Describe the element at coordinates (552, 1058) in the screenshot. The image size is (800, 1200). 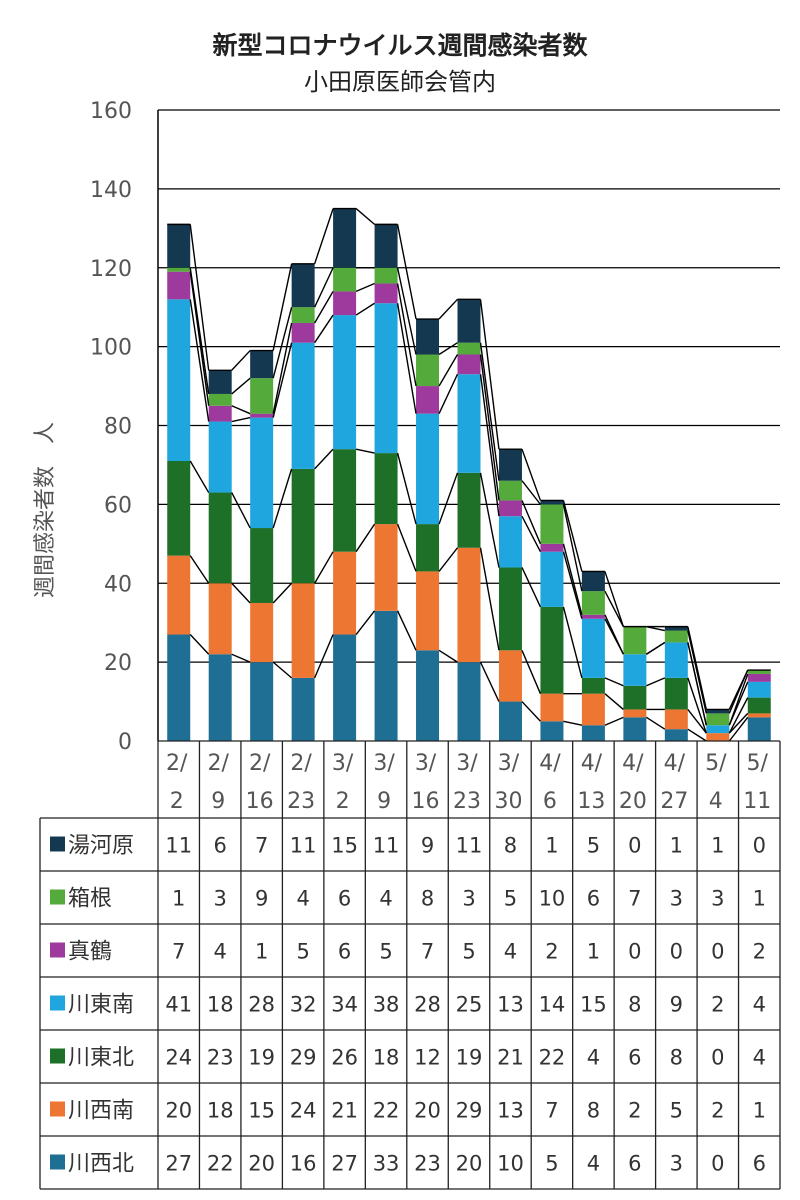
I see `table-cell-value: 22` at that location.